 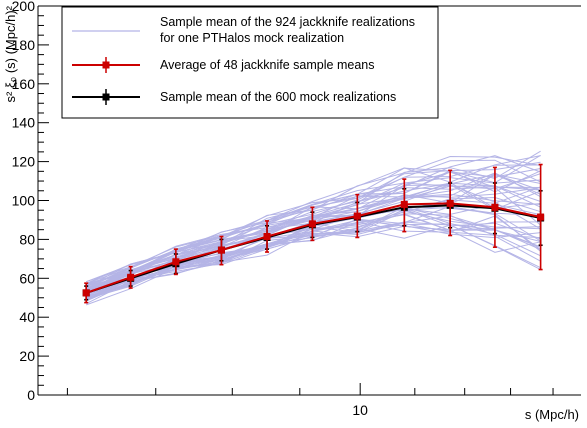 What do you see at coordinates (24, 7) in the screenshot?
I see `y-tick-label: 200` at bounding box center [24, 7].